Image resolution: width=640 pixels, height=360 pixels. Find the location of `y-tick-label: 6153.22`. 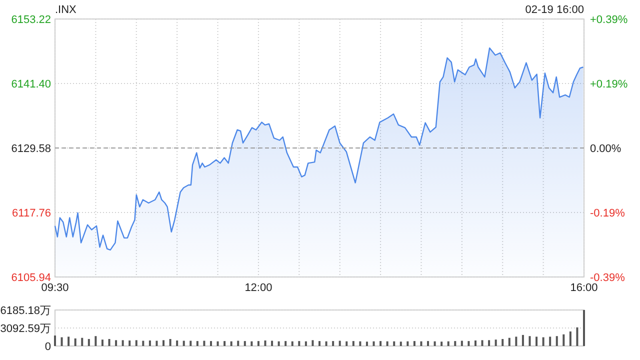

y-tick-label: 6153.22 is located at coordinates (31, 20).